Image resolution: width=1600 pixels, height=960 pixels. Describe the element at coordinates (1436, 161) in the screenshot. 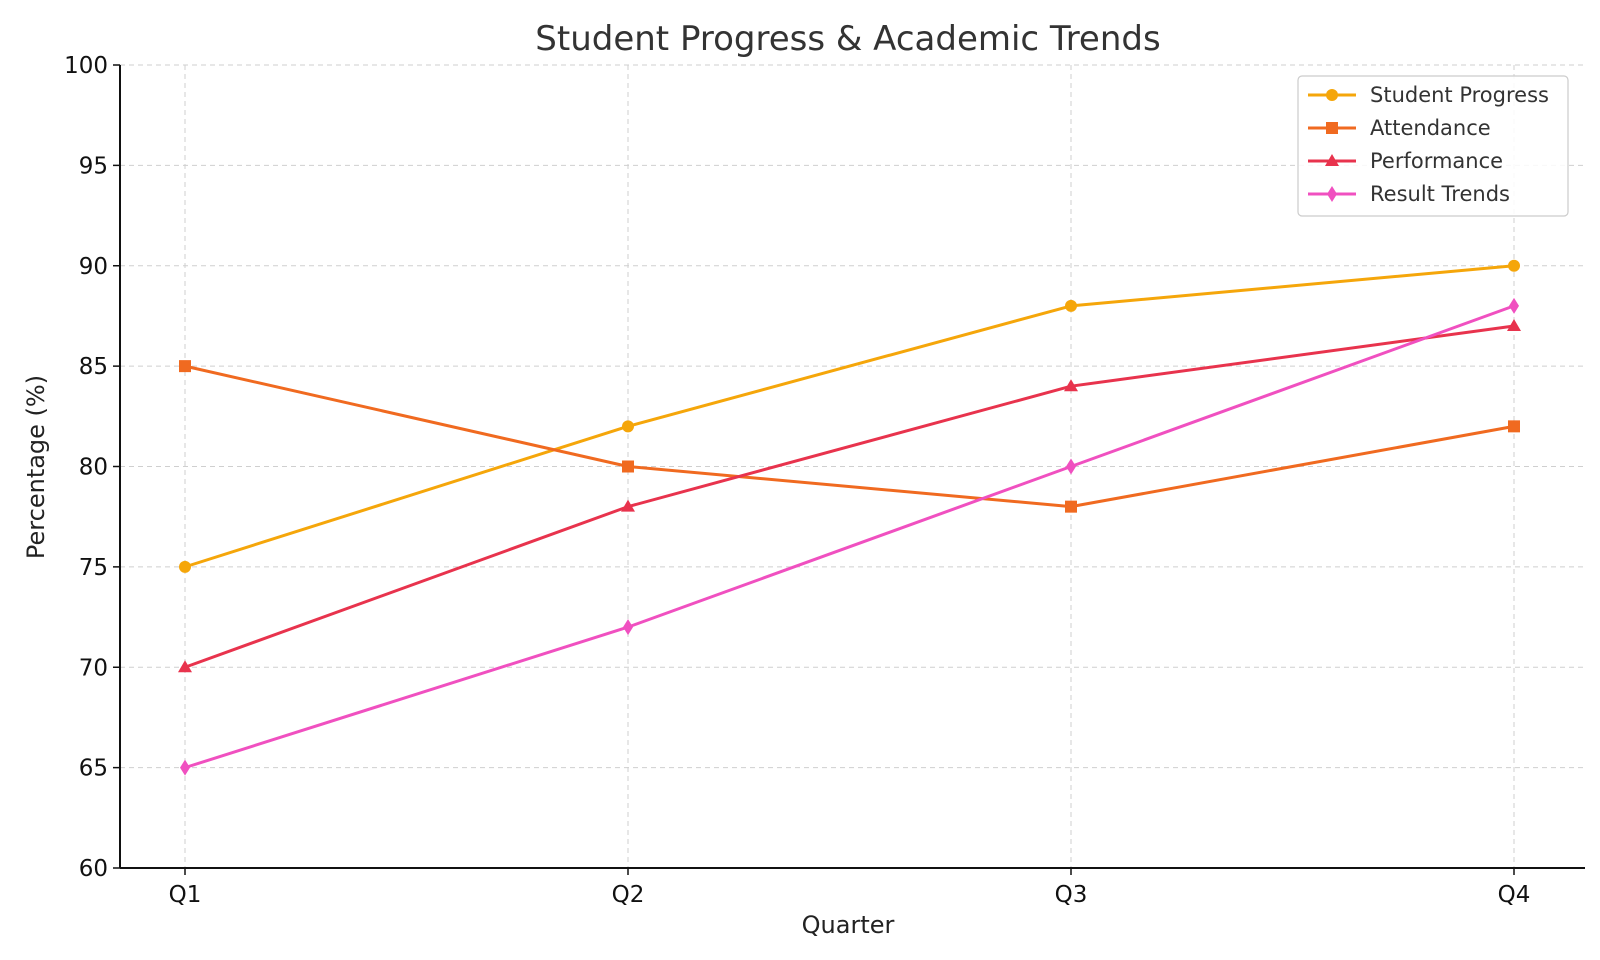

I see `legend-label: Performance` at that location.